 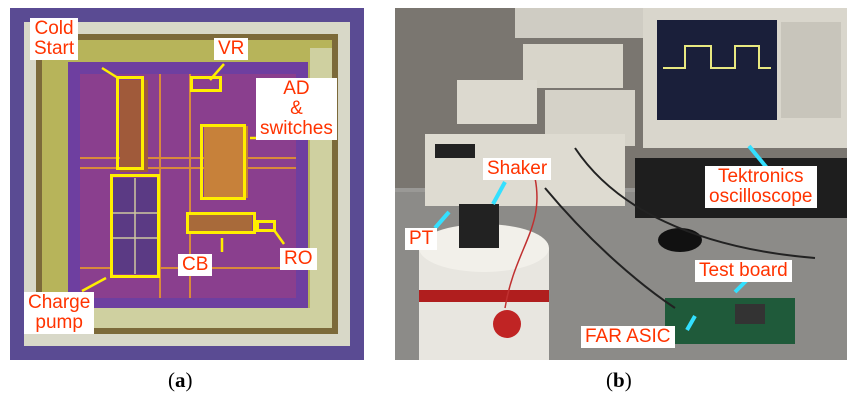 What do you see at coordinates (266, 226) in the screenshot?
I see `ro-box` at bounding box center [266, 226].